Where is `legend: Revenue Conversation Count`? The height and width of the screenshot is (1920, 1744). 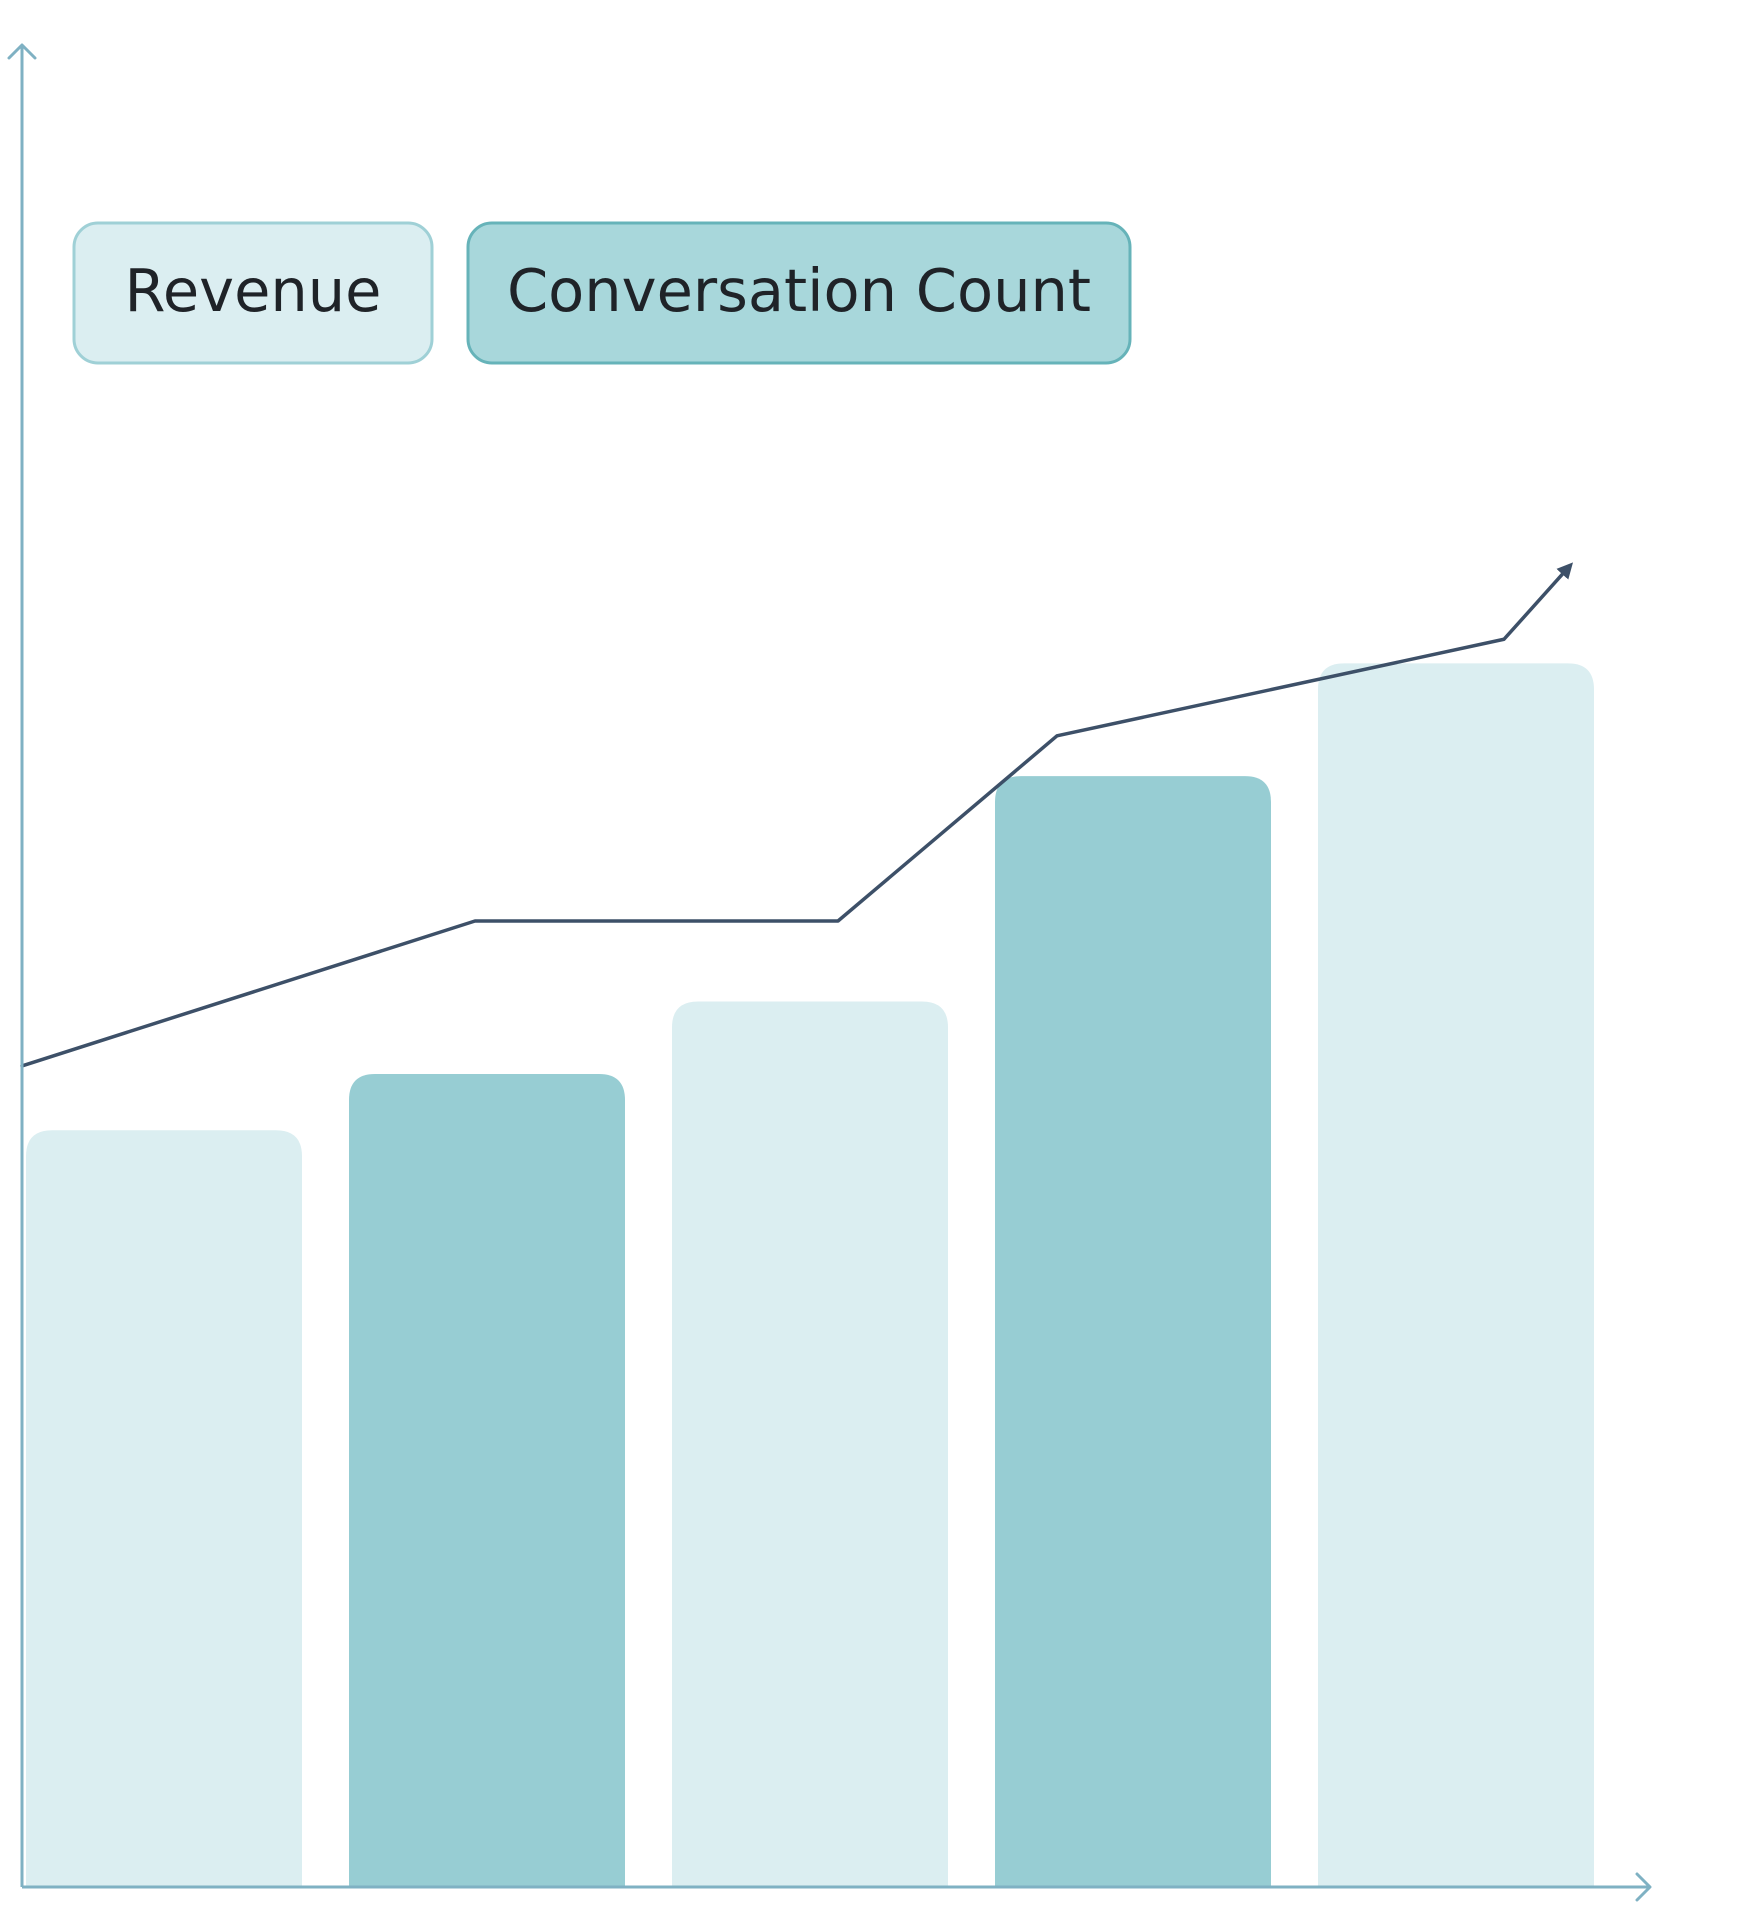 legend: Revenue Conversation Count is located at coordinates (602, 293).